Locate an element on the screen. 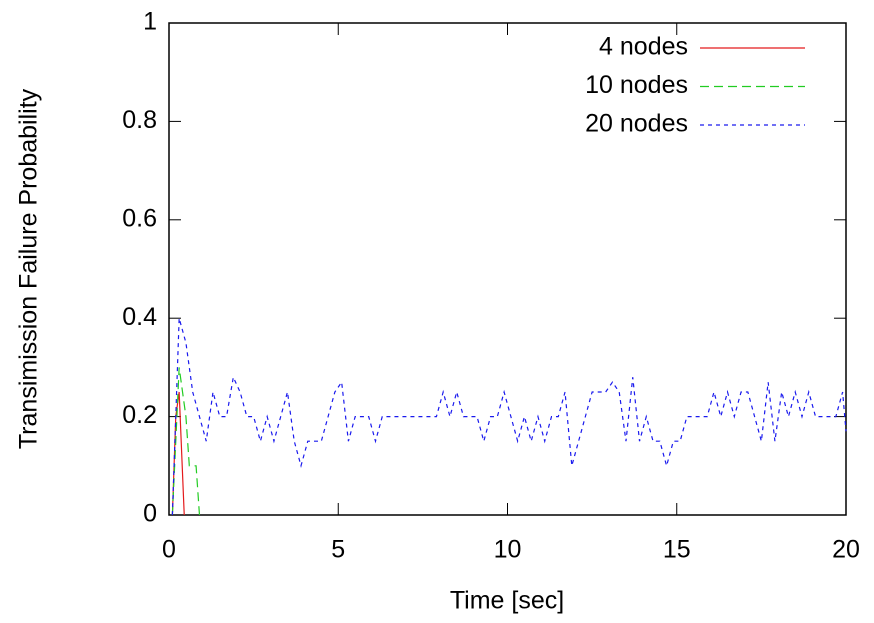 Image resolution: width=874 pixels, height=623 pixels. y-tick-label: 0.6 is located at coordinates (139, 218).